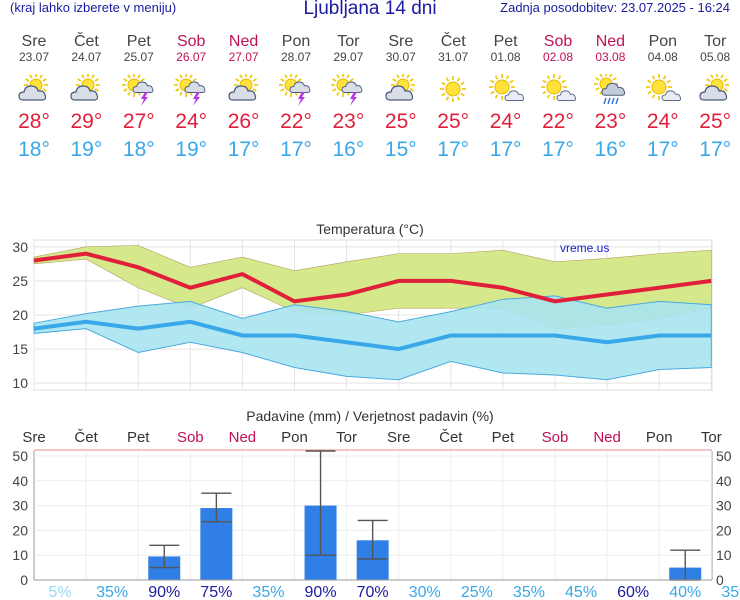 The image size is (740, 600). Describe the element at coordinates (505, 57) in the screenshot. I see `day-date: 01.08` at that location.